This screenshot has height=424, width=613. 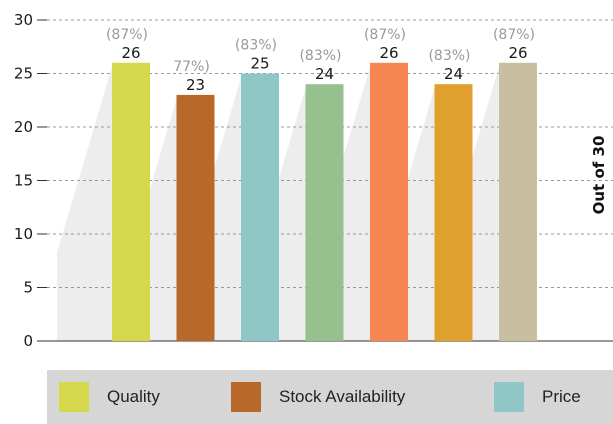 I want to click on y-tick-label: 20, so click(x=23, y=127).